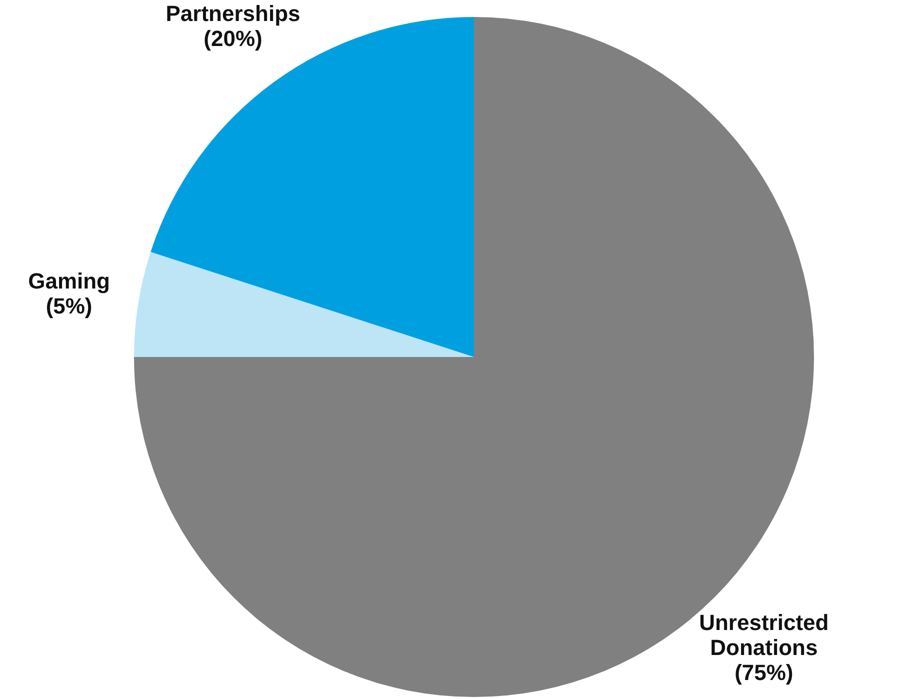 The image size is (917, 699). I want to click on data-label: (20%), so click(233, 38).